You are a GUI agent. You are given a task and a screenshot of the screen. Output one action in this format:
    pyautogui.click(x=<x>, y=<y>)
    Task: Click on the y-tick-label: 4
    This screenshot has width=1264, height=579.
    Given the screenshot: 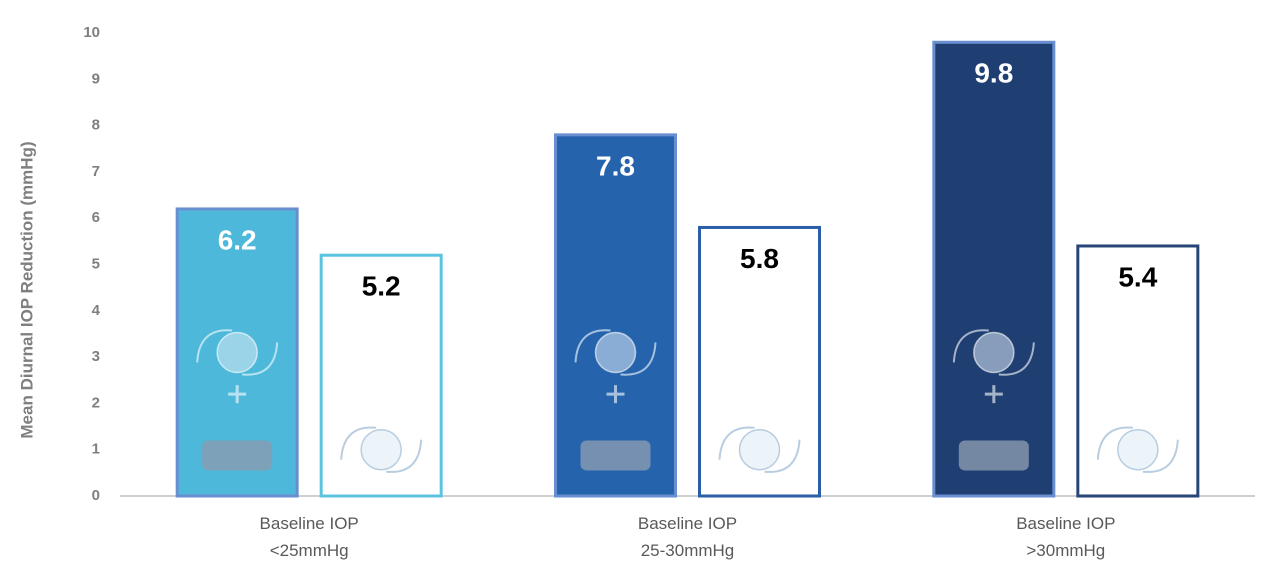 What is the action you would take?
    pyautogui.click(x=96, y=310)
    